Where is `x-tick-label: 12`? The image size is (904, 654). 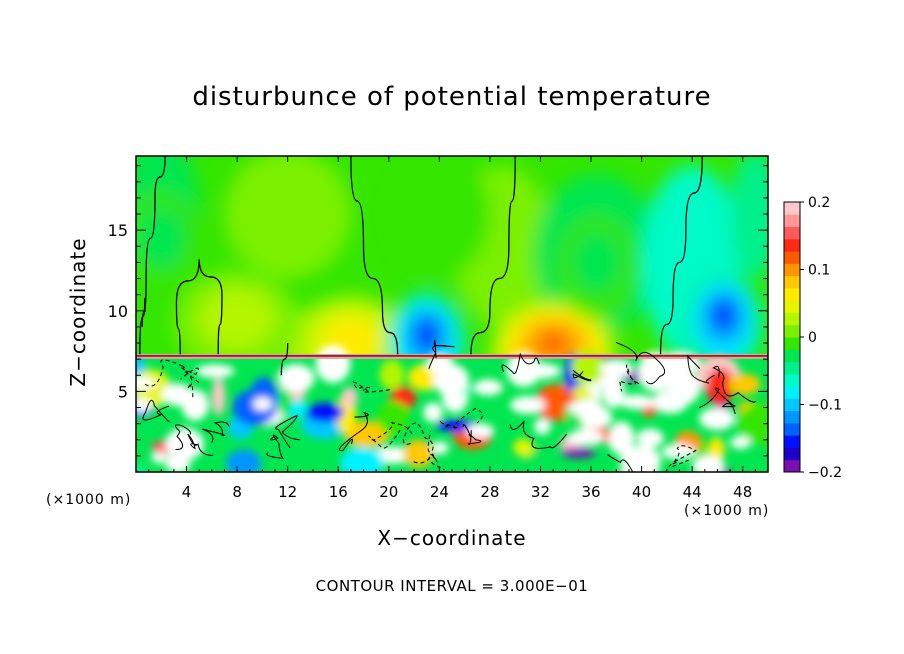 x-tick-label: 12 is located at coordinates (287, 492).